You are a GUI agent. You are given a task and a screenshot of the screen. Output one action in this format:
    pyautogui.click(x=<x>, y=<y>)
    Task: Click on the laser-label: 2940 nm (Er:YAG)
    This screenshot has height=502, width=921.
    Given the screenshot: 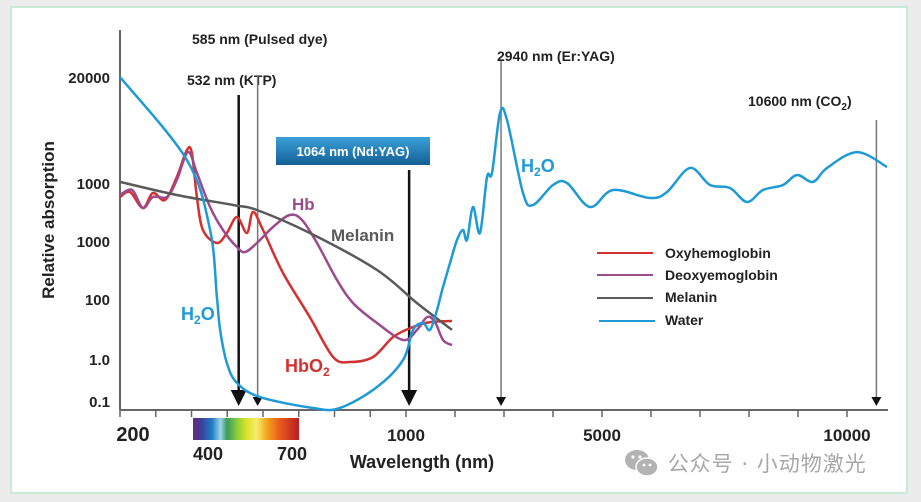 What is the action you would take?
    pyautogui.click(x=556, y=56)
    